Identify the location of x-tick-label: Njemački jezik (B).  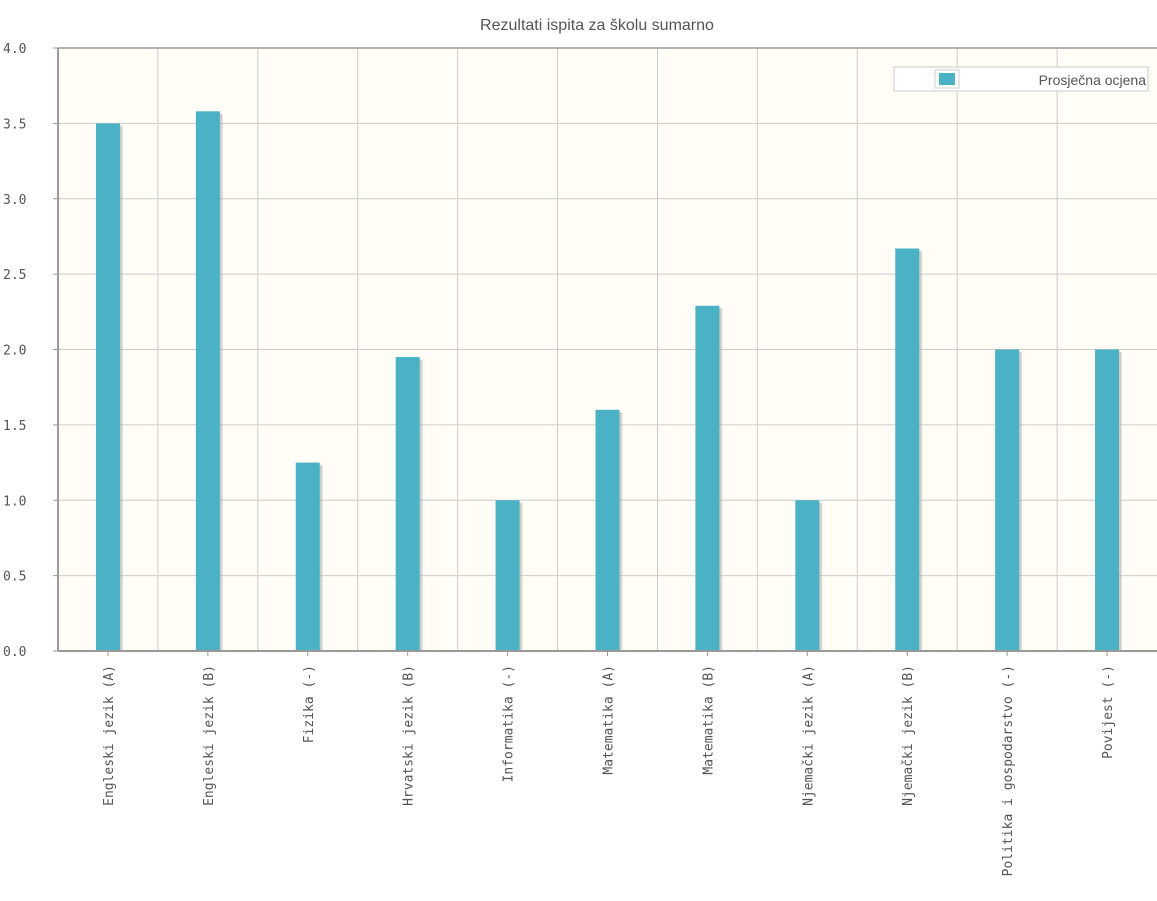
(908, 735).